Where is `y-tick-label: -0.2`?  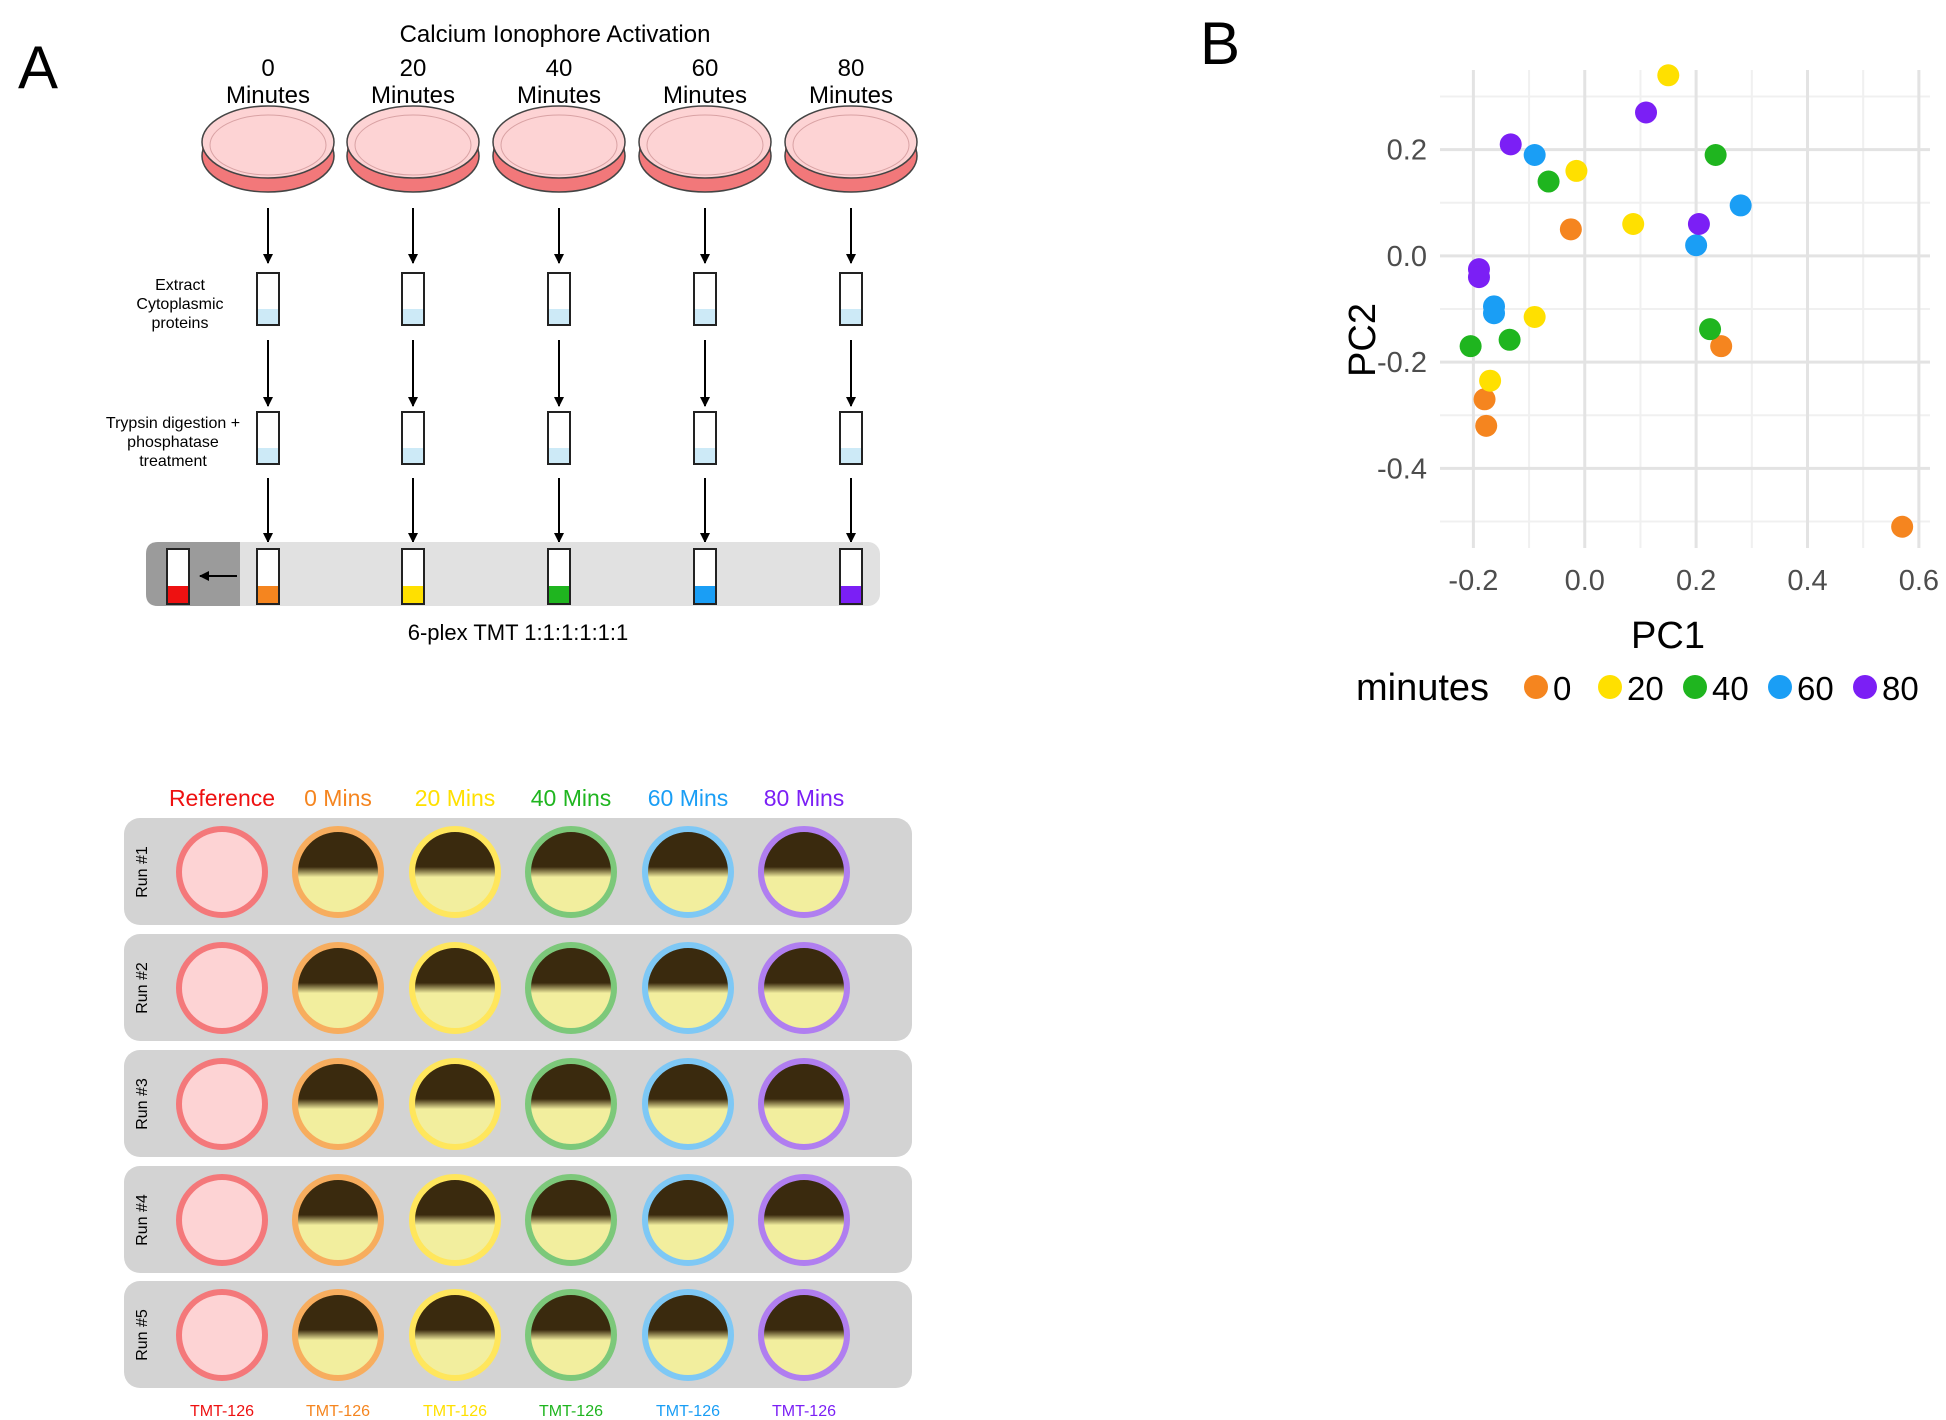 y-tick-label: -0.2 is located at coordinates (1402, 363).